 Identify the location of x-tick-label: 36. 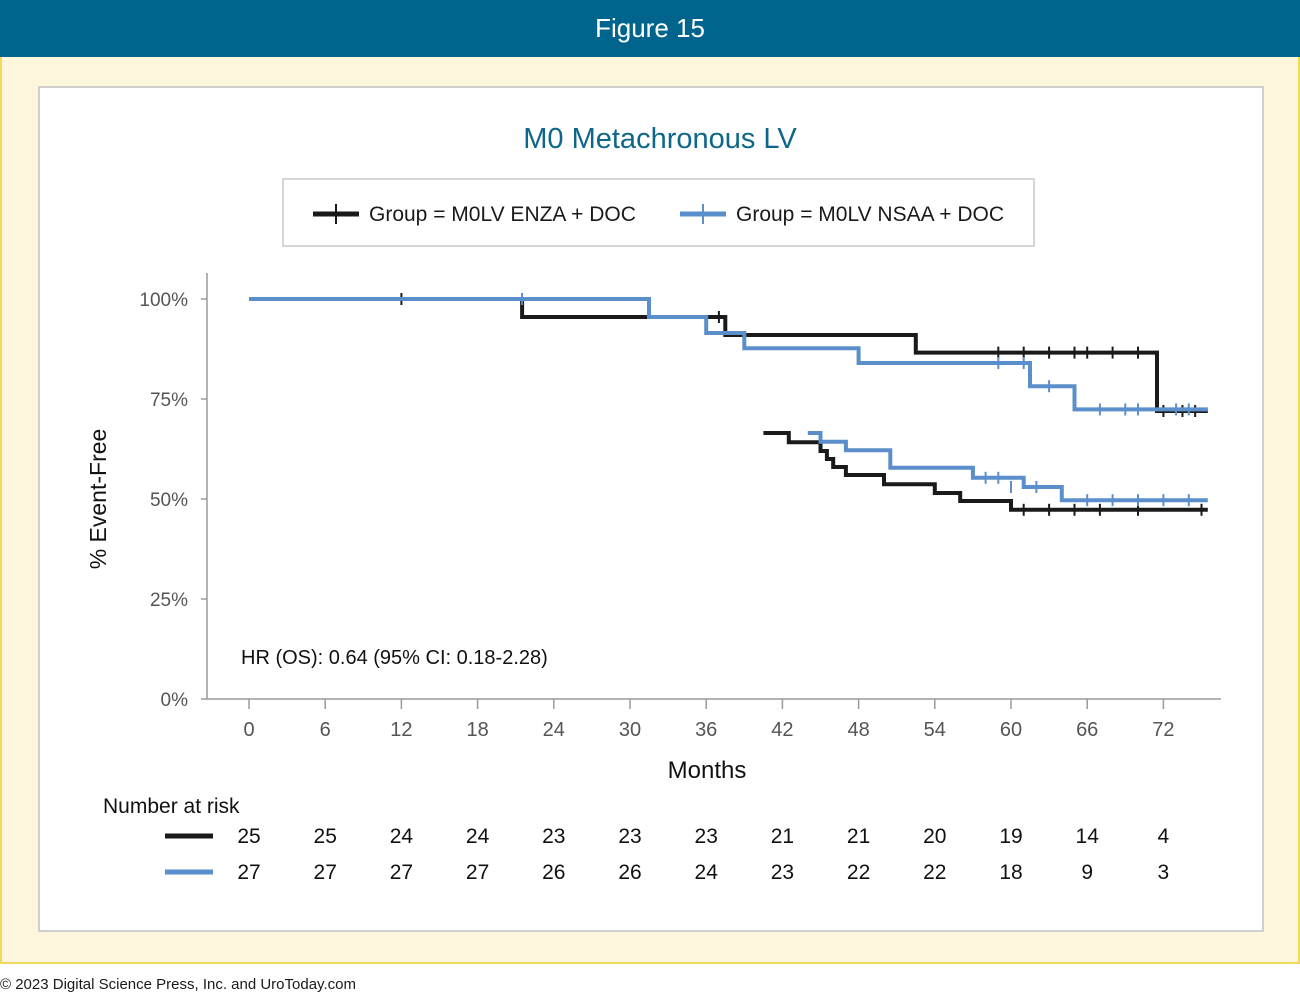
(706, 730).